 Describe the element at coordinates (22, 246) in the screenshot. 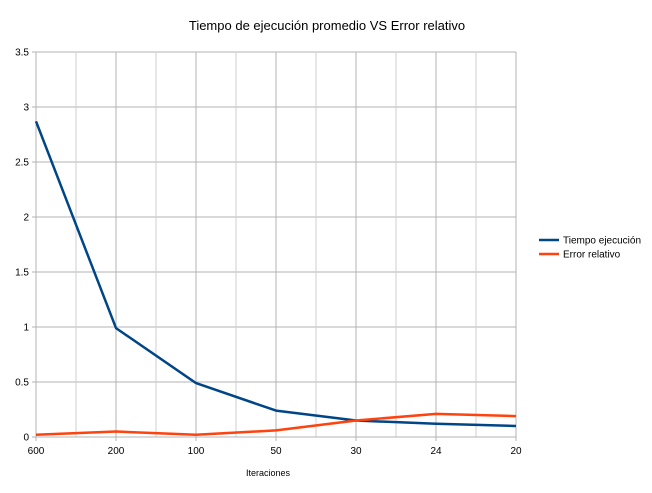

I see `y-axis-ticks: 0 0.5 1 1.5 2 2.5 3 3.5` at that location.